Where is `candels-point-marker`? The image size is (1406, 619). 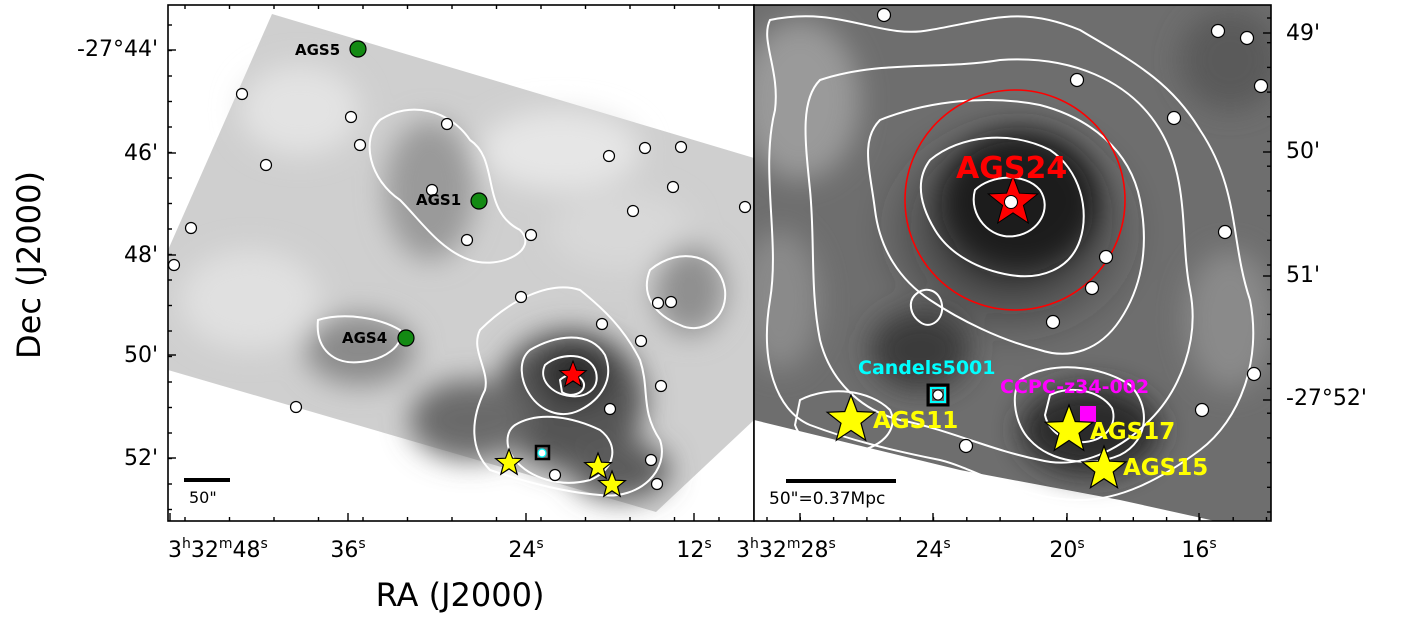
candels-point-marker is located at coordinates (542, 453).